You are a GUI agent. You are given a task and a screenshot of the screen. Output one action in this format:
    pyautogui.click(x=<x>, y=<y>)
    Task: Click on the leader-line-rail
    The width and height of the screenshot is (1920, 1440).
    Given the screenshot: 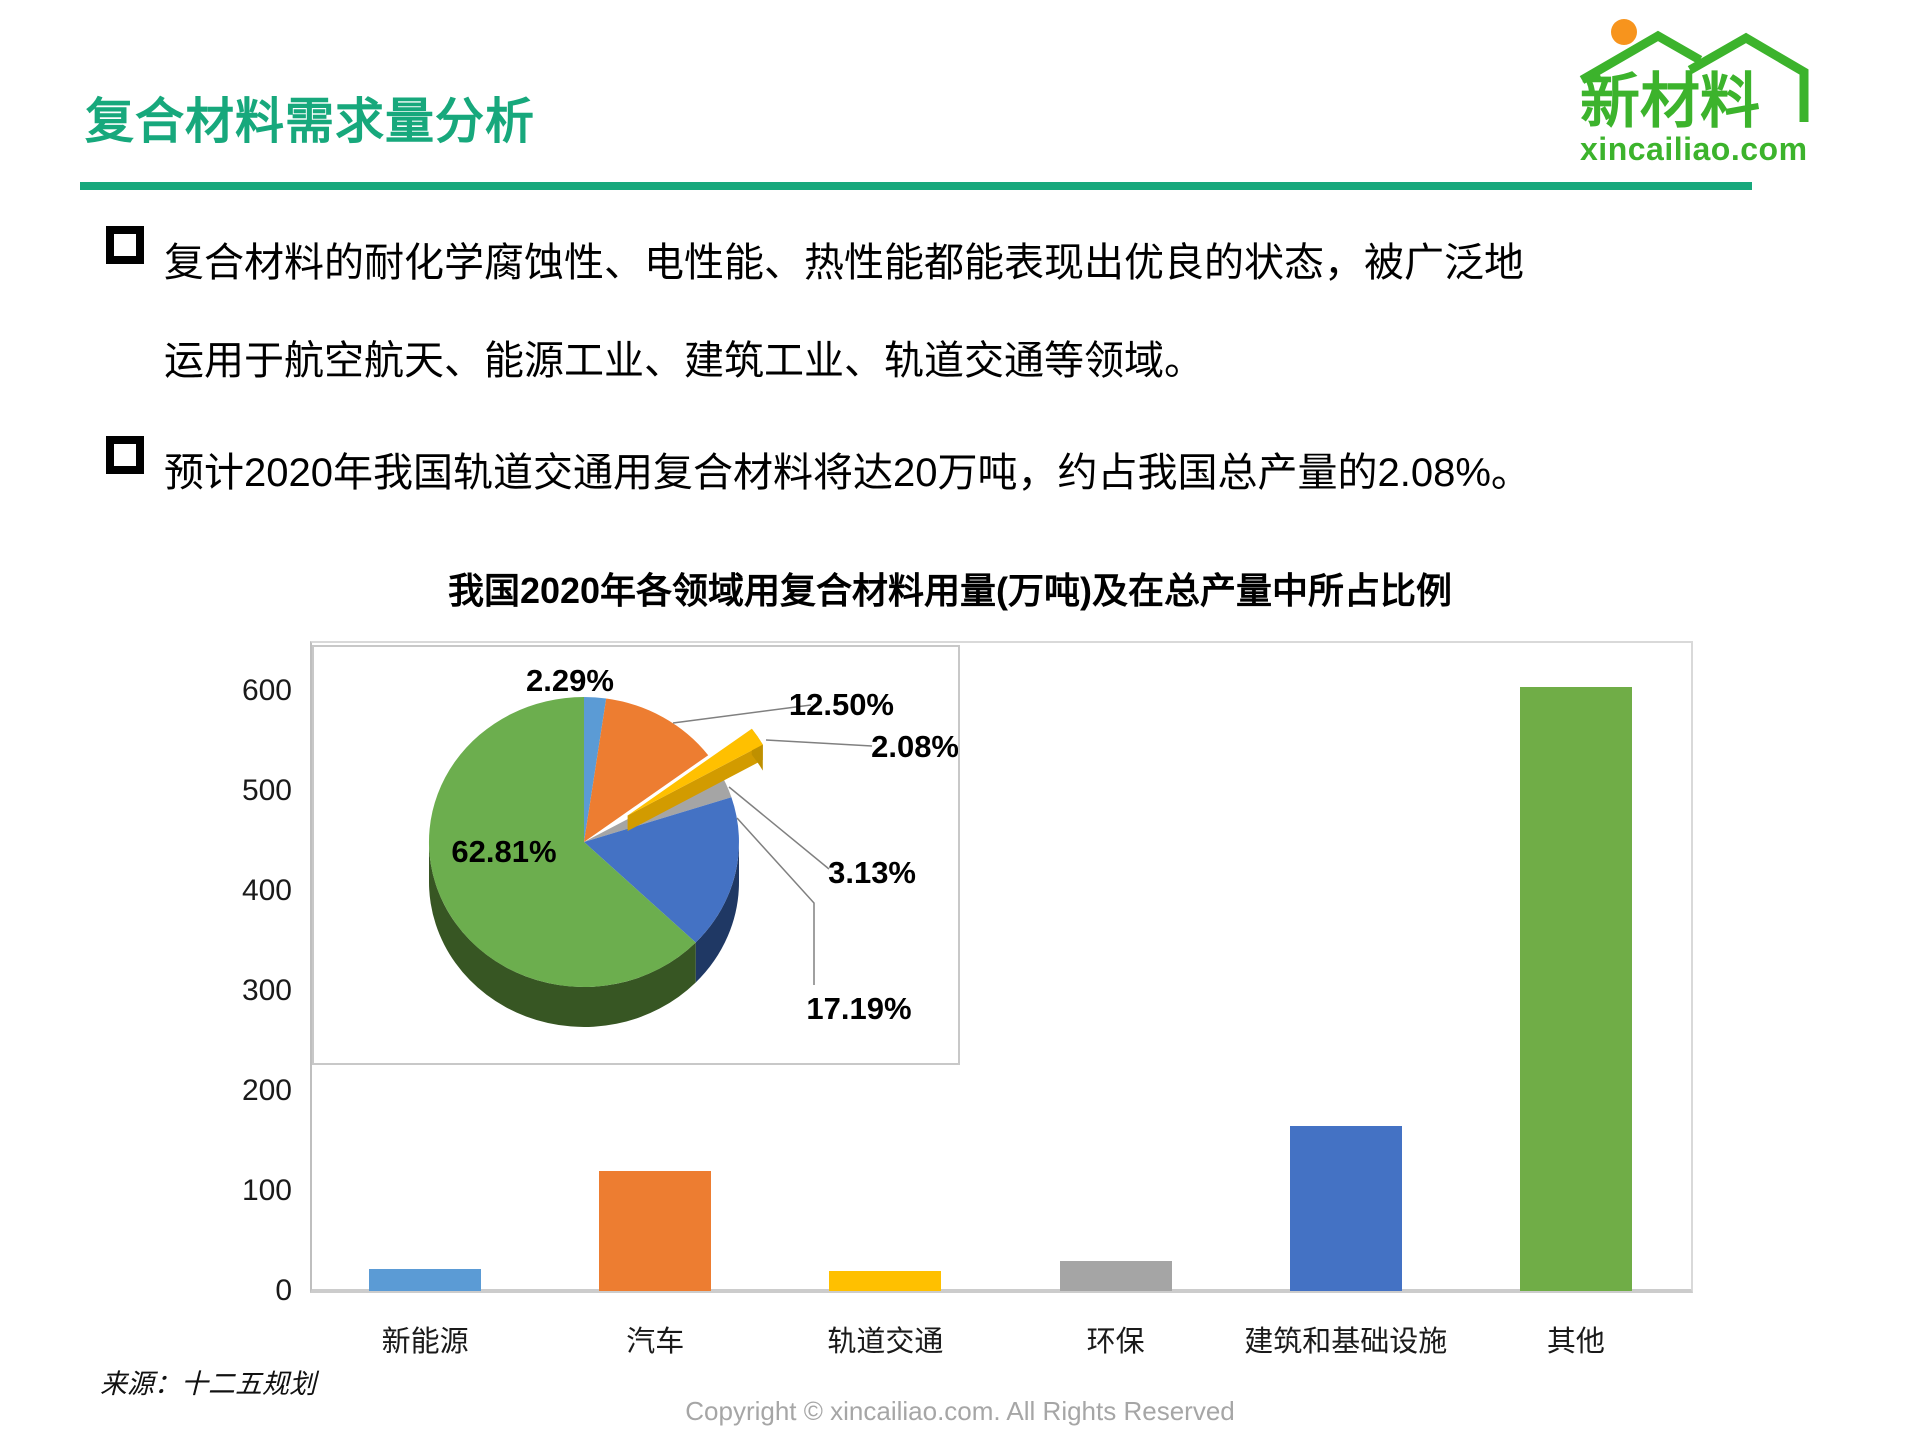 What is the action you would take?
    pyautogui.click(x=819, y=743)
    